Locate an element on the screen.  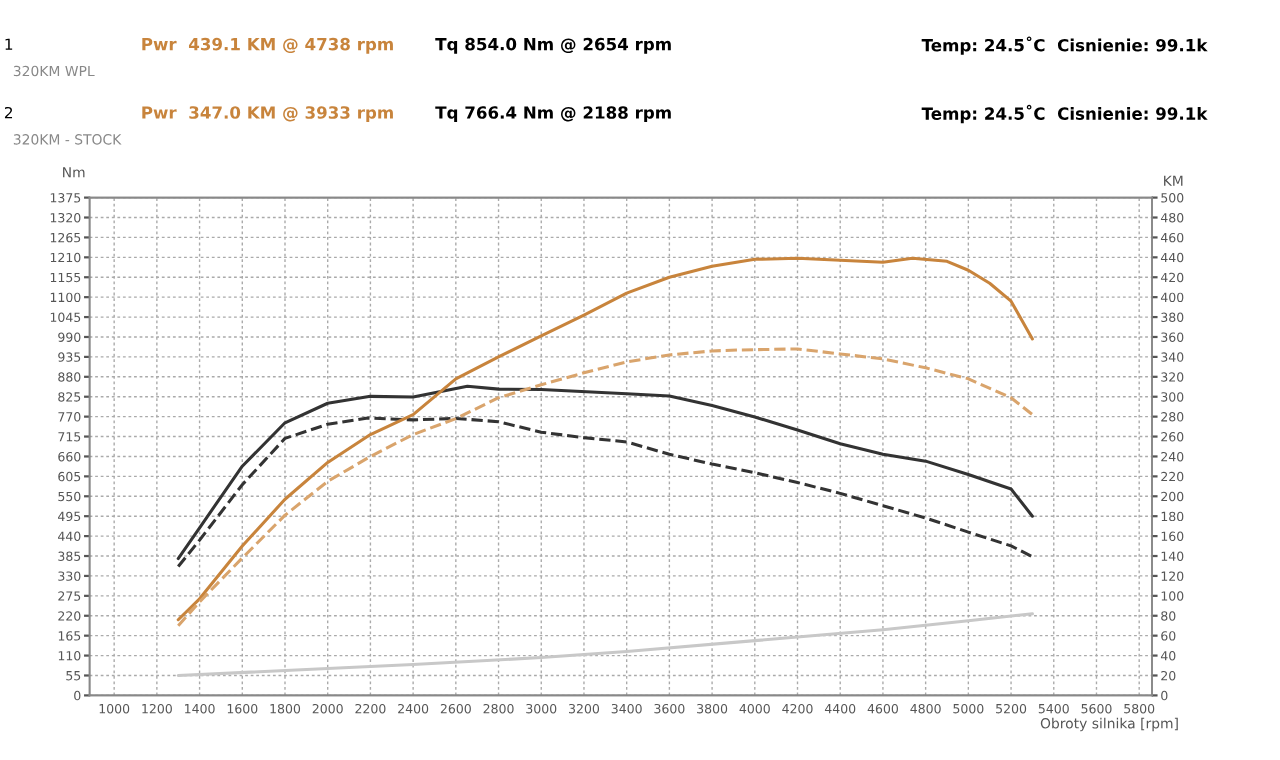
text: Pwr 347.0 KM @ 3933 rpm is located at coordinates (267, 114).